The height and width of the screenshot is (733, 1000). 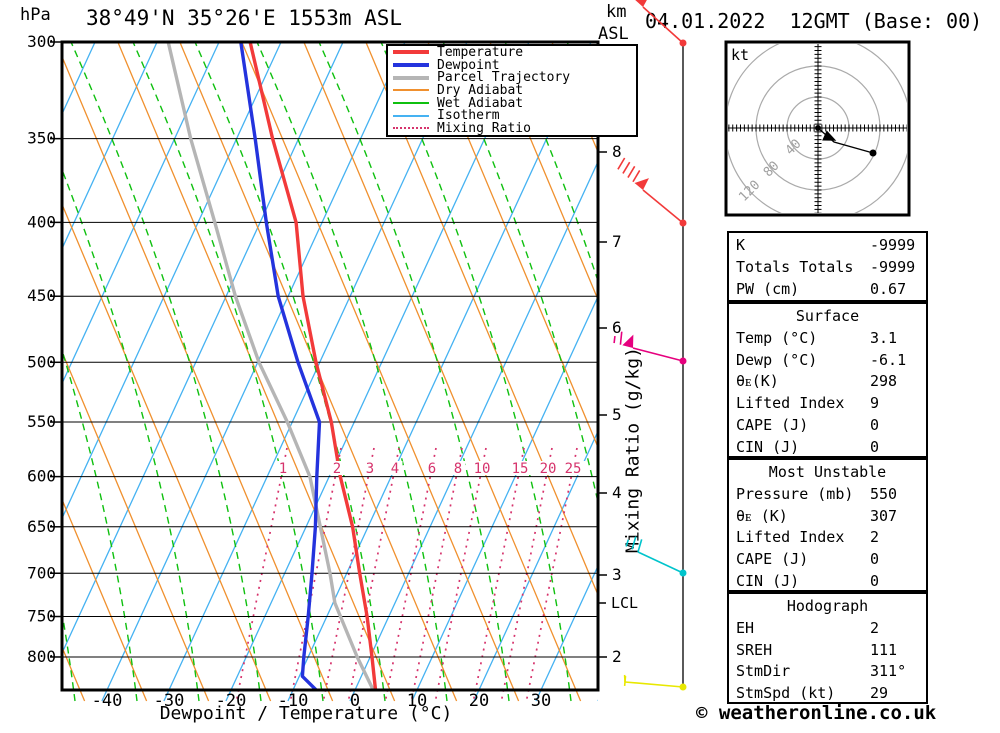 What do you see at coordinates (484, 128) in the screenshot?
I see `legend-label: Mixing Ratio` at bounding box center [484, 128].